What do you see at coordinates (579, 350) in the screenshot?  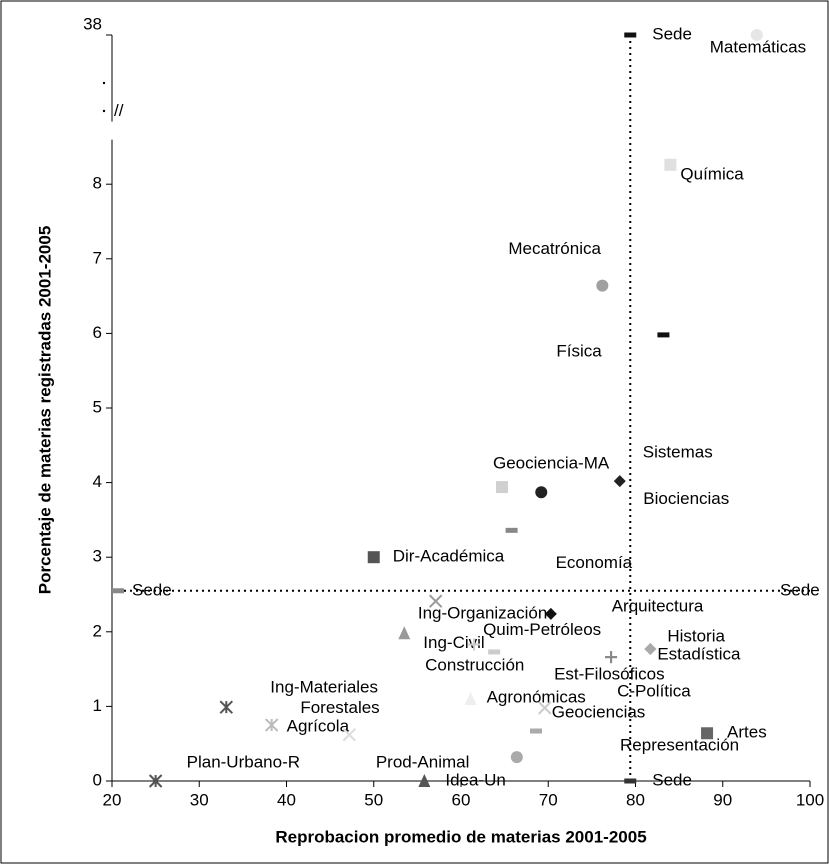 I see `point-label: Física` at bounding box center [579, 350].